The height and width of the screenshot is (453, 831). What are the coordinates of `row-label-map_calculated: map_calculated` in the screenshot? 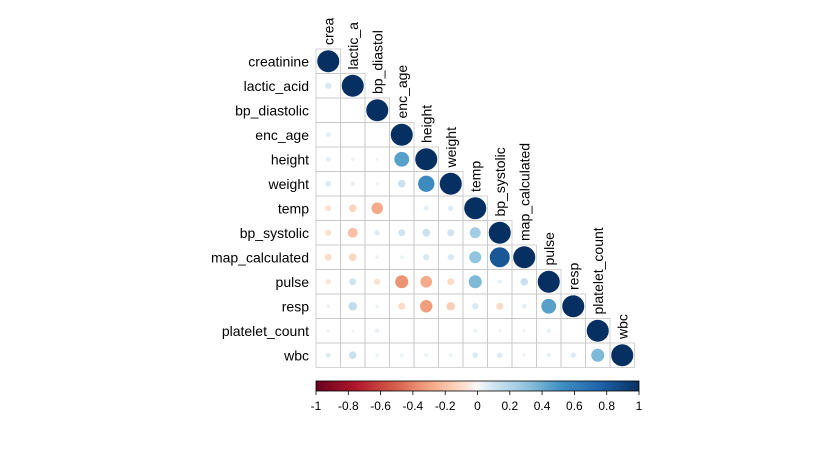 It's located at (260, 257).